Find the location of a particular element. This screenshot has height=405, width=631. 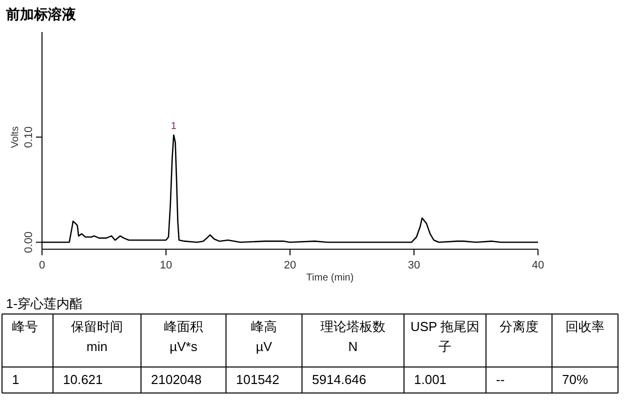

x-axis-title: Time (min) is located at coordinates (330, 278).